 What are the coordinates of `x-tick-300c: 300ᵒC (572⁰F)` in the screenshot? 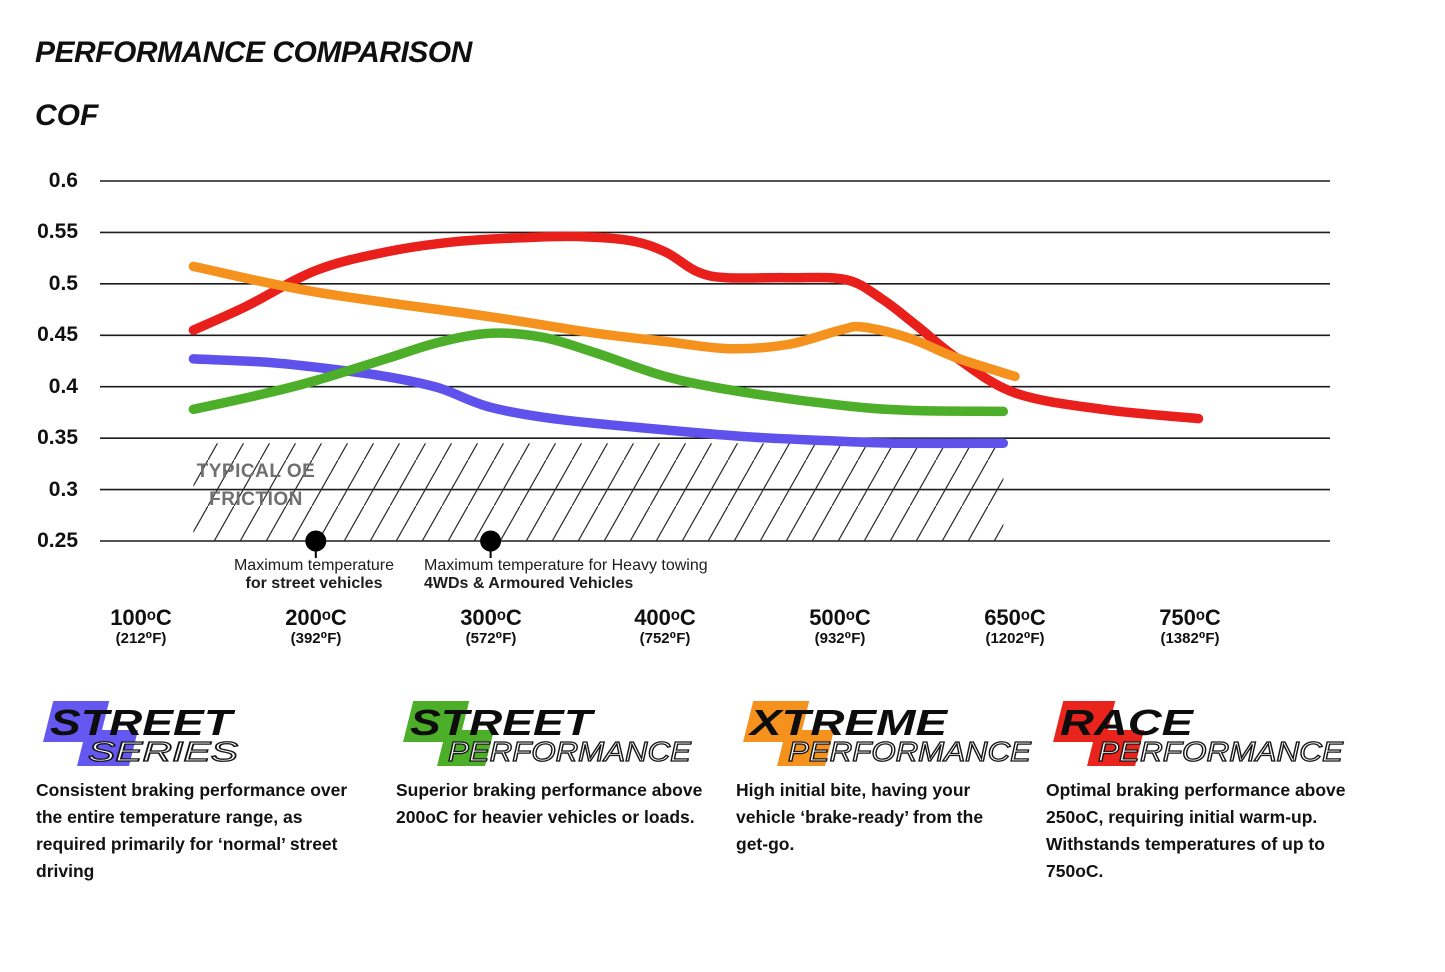 It's located at (491, 626).